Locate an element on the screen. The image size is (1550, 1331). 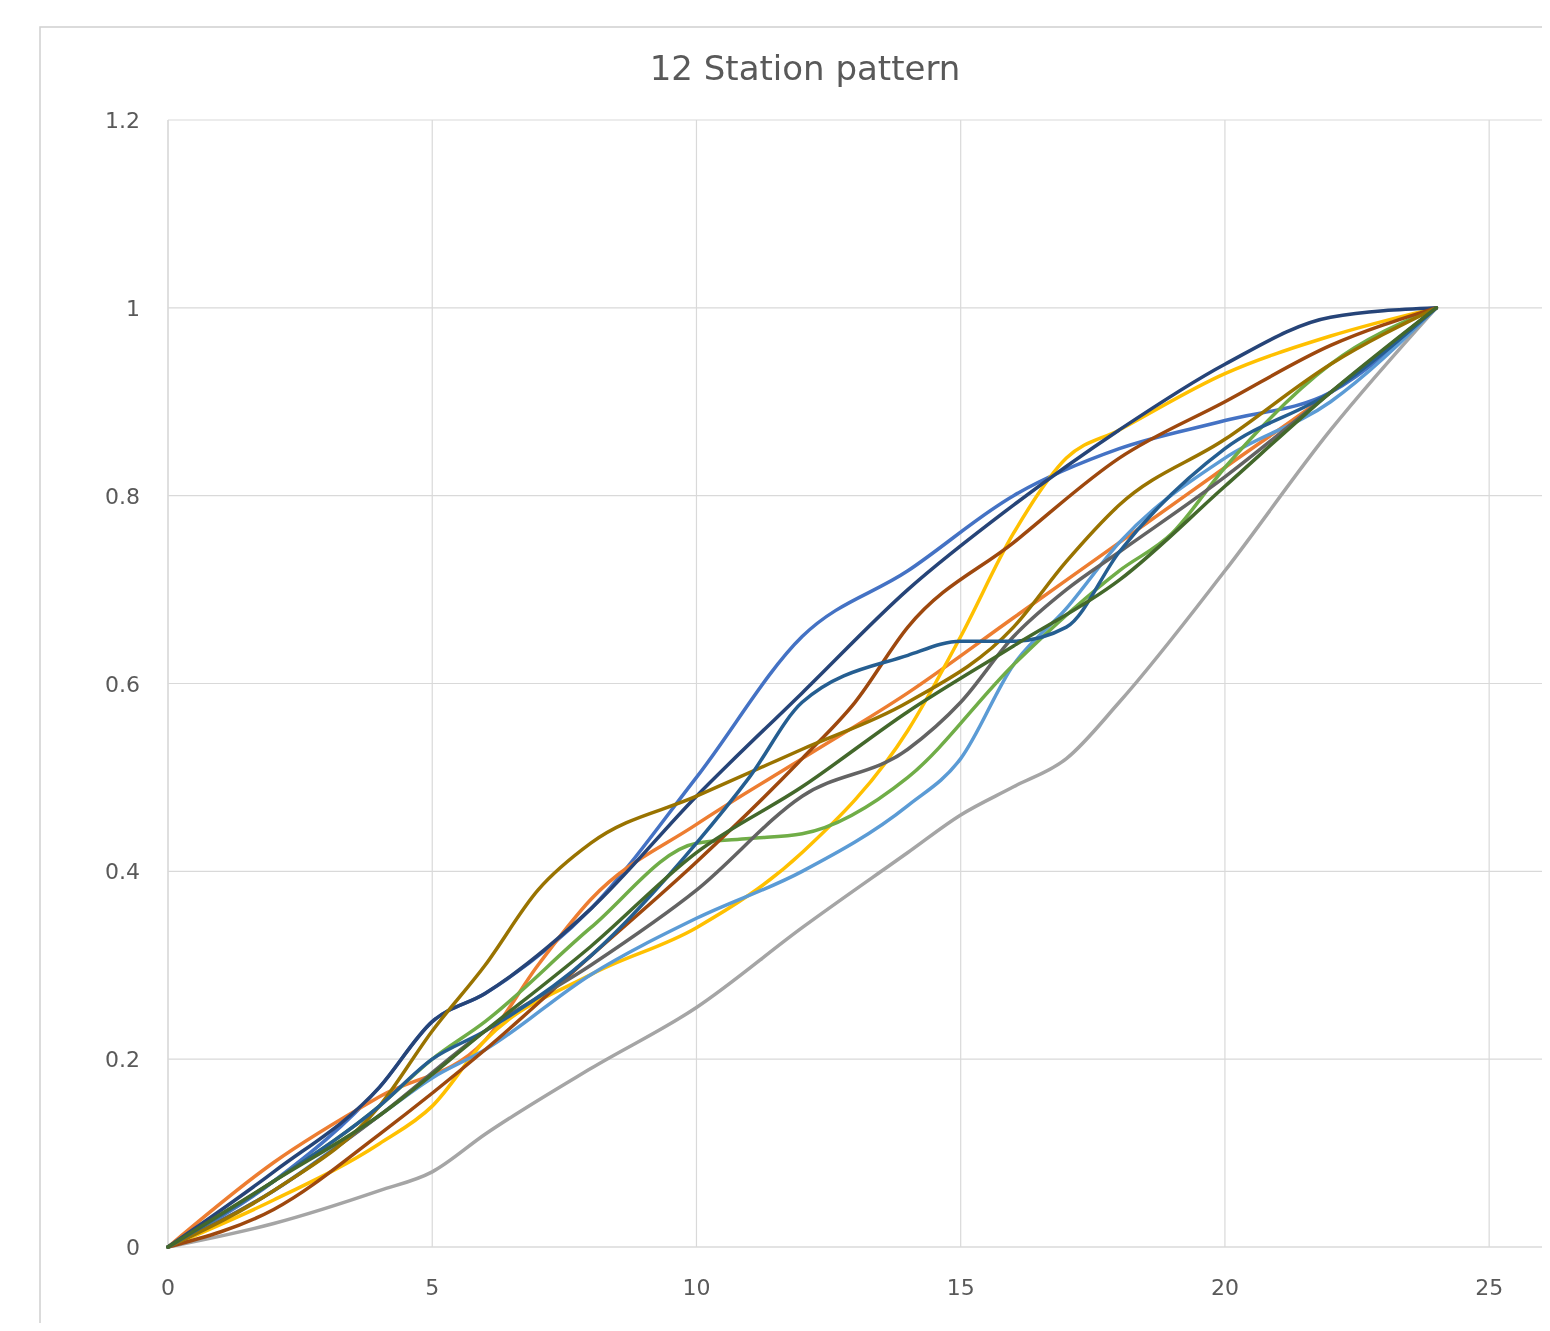
y-tick-label: 1.2 is located at coordinates (122, 120).